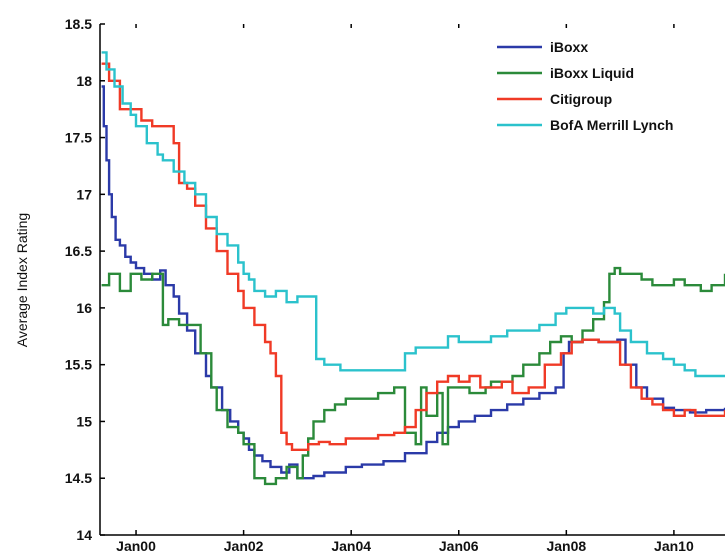 This screenshot has height=558, width=725. Describe the element at coordinates (569, 47) in the screenshot. I see `legend-label-0: iBoxx` at that location.